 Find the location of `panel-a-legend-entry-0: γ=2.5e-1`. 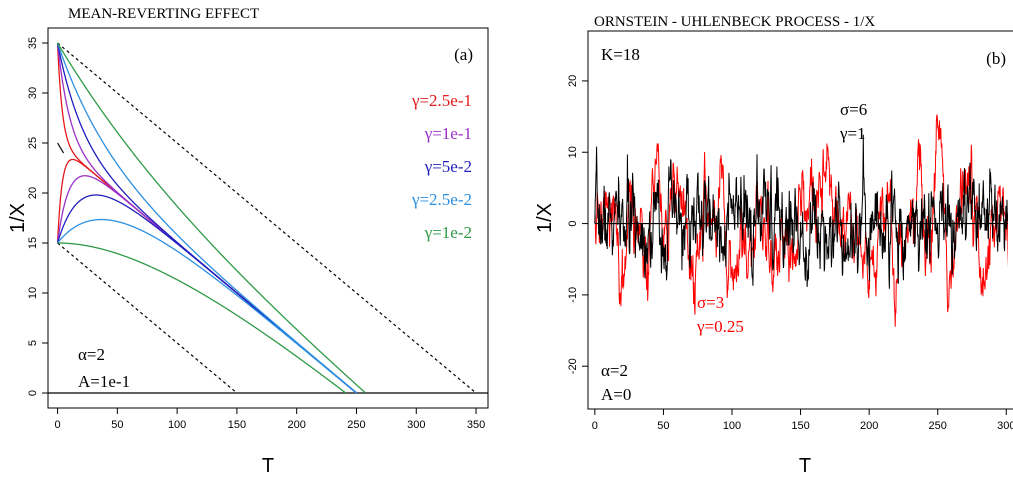

panel-a-legend-entry-0: γ=2.5e-1 is located at coordinates (441, 100).